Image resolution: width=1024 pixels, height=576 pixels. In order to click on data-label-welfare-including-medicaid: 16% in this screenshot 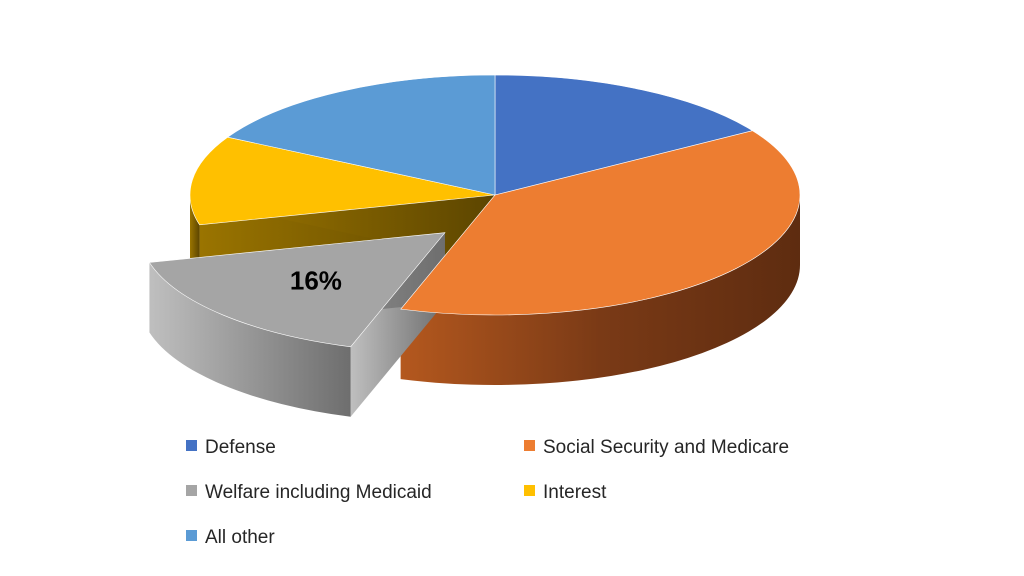, I will do `click(316, 280)`.